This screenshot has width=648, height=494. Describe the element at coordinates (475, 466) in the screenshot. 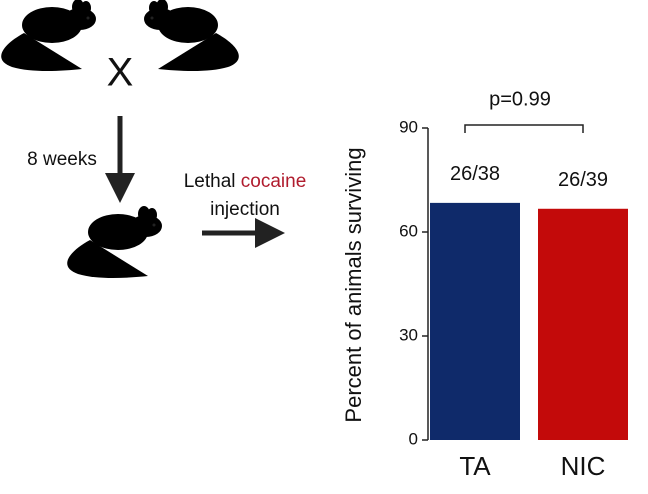

I see `x-tick-label: TA` at that location.